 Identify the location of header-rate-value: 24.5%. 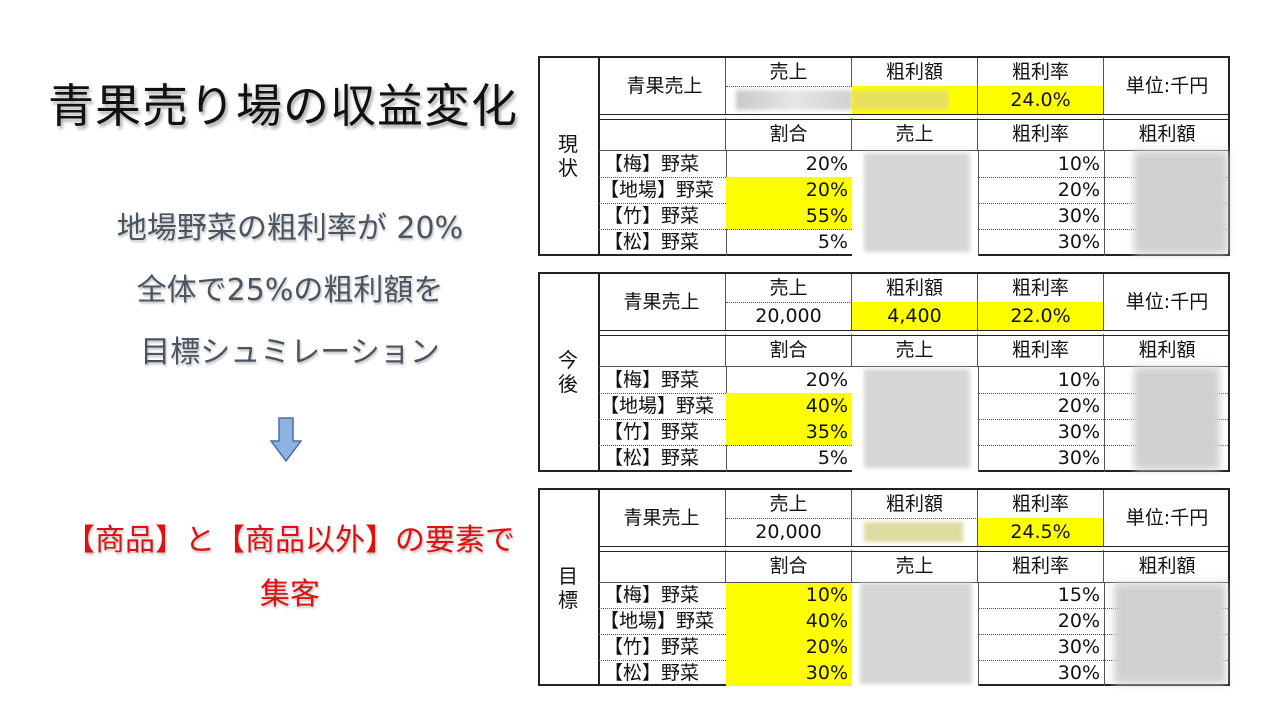
(1041, 532).